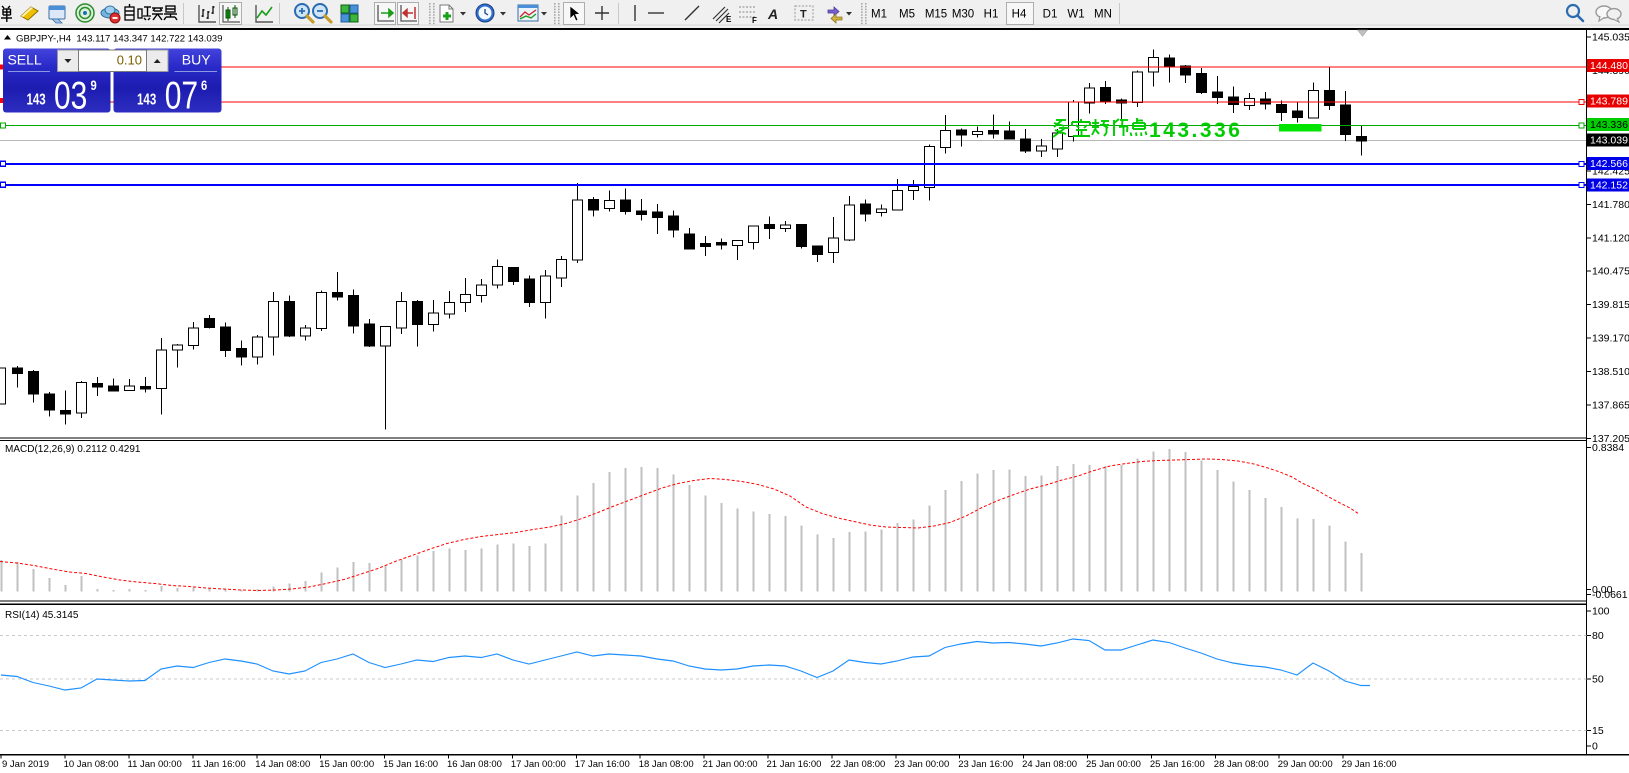  Describe the element at coordinates (1608, 448) in the screenshot. I see `svg-text: 0.8384` at that location.